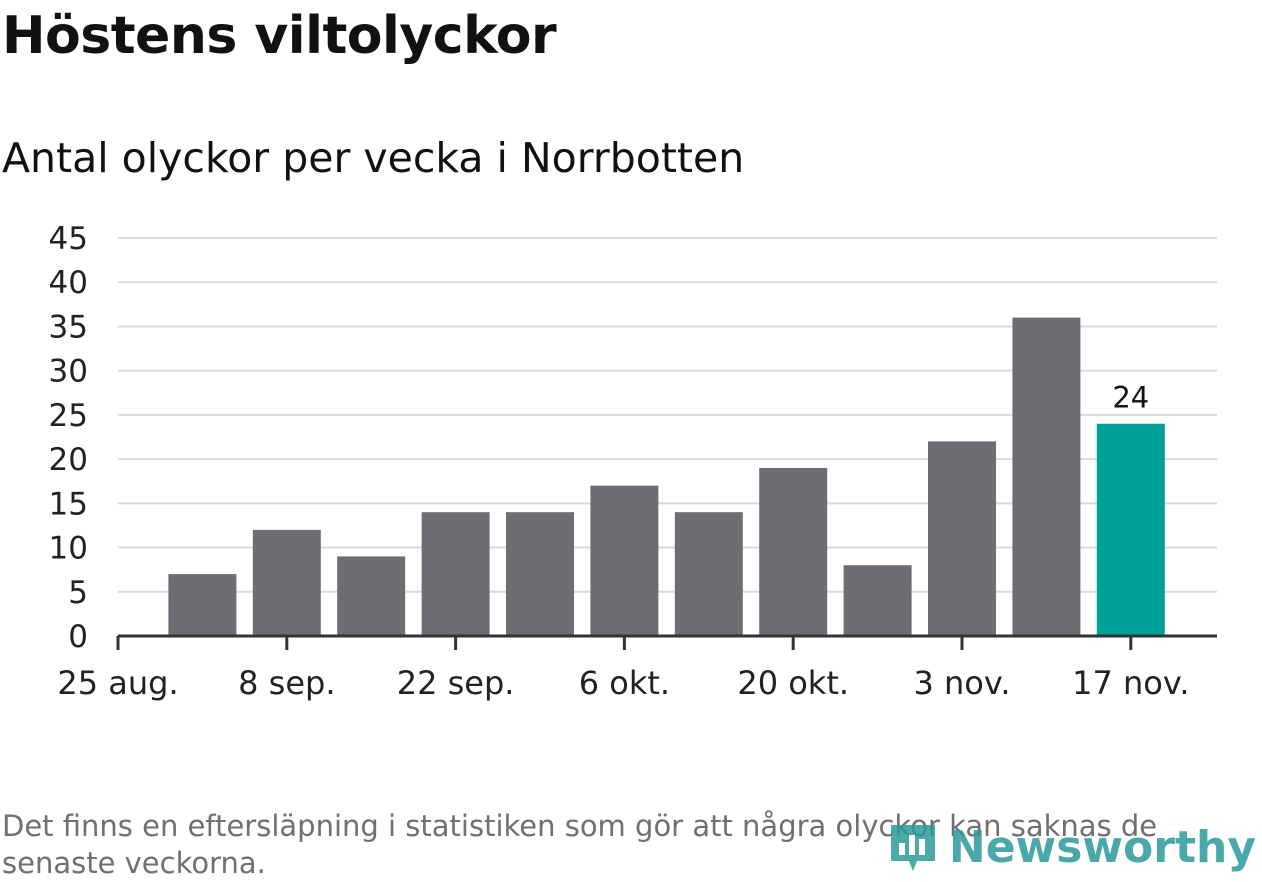 The width and height of the screenshot is (1262, 882). I want to click on y-tick-label: 30, so click(68, 372).